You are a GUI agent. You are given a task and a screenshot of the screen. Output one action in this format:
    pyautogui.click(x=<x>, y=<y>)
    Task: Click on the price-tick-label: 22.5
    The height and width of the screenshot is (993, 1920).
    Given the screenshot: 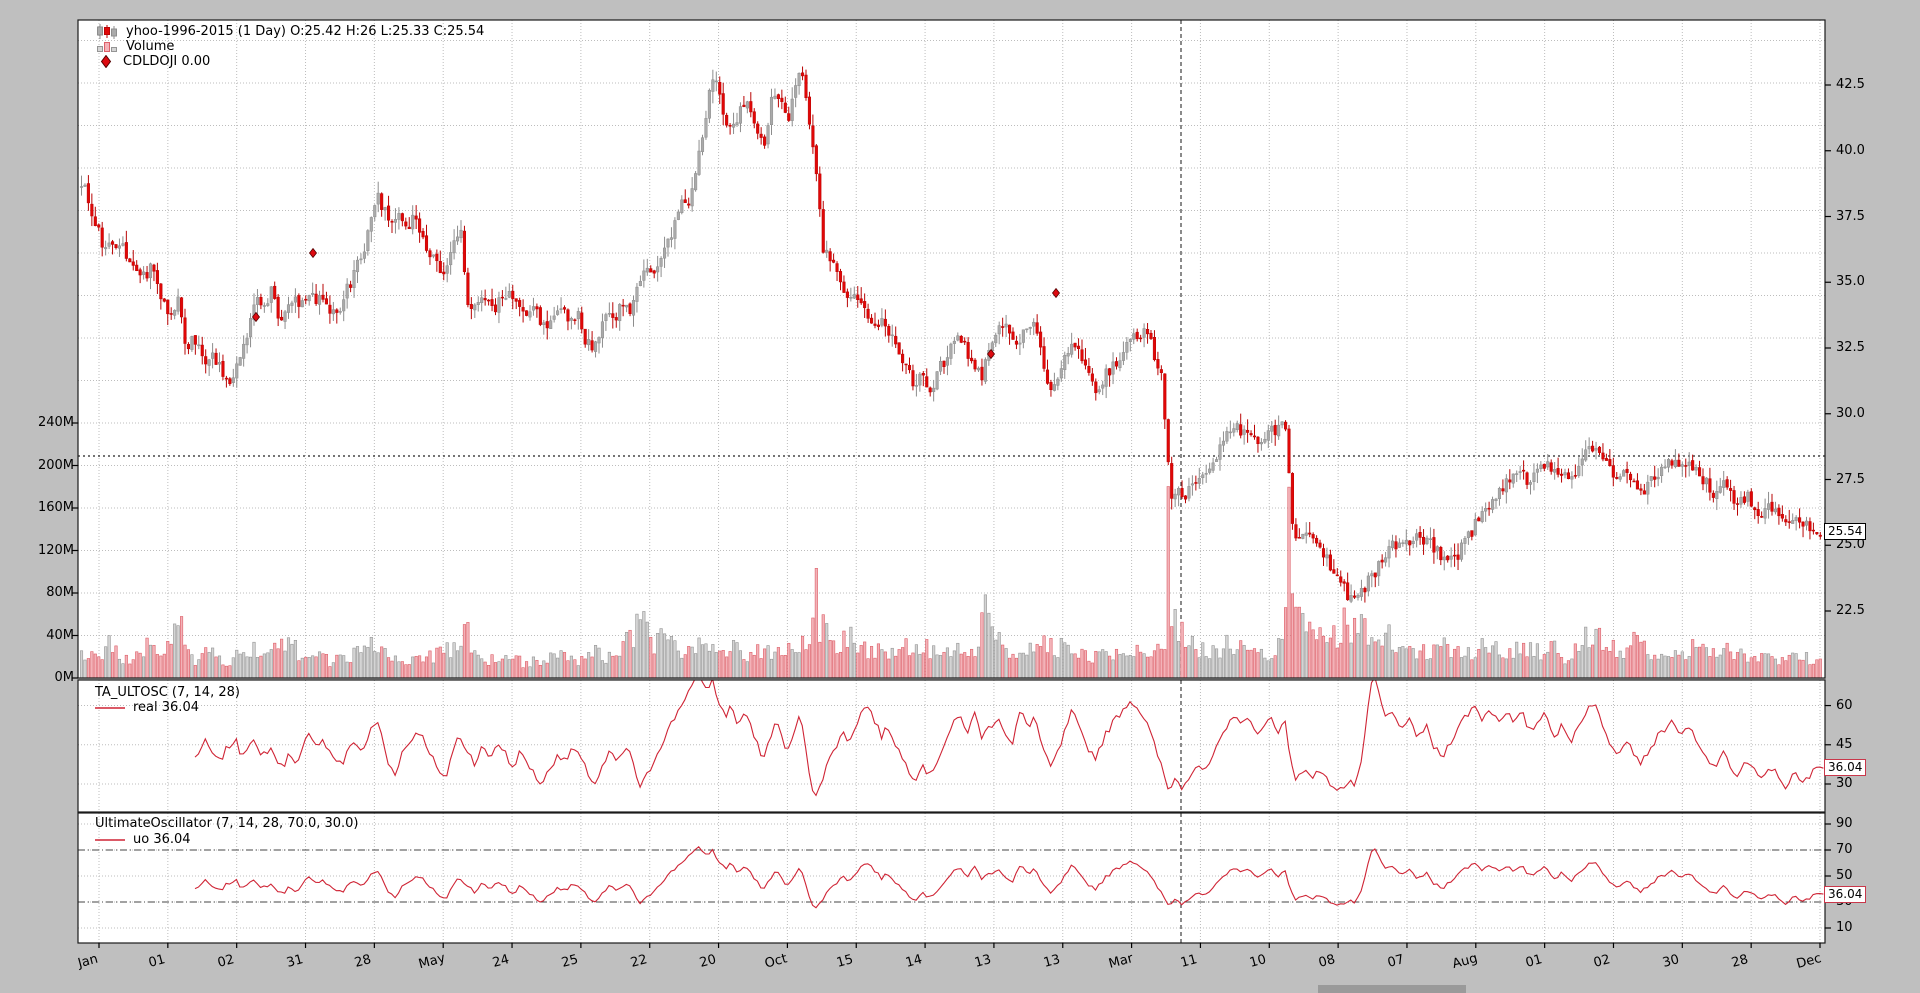 What is the action you would take?
    pyautogui.click(x=1850, y=610)
    